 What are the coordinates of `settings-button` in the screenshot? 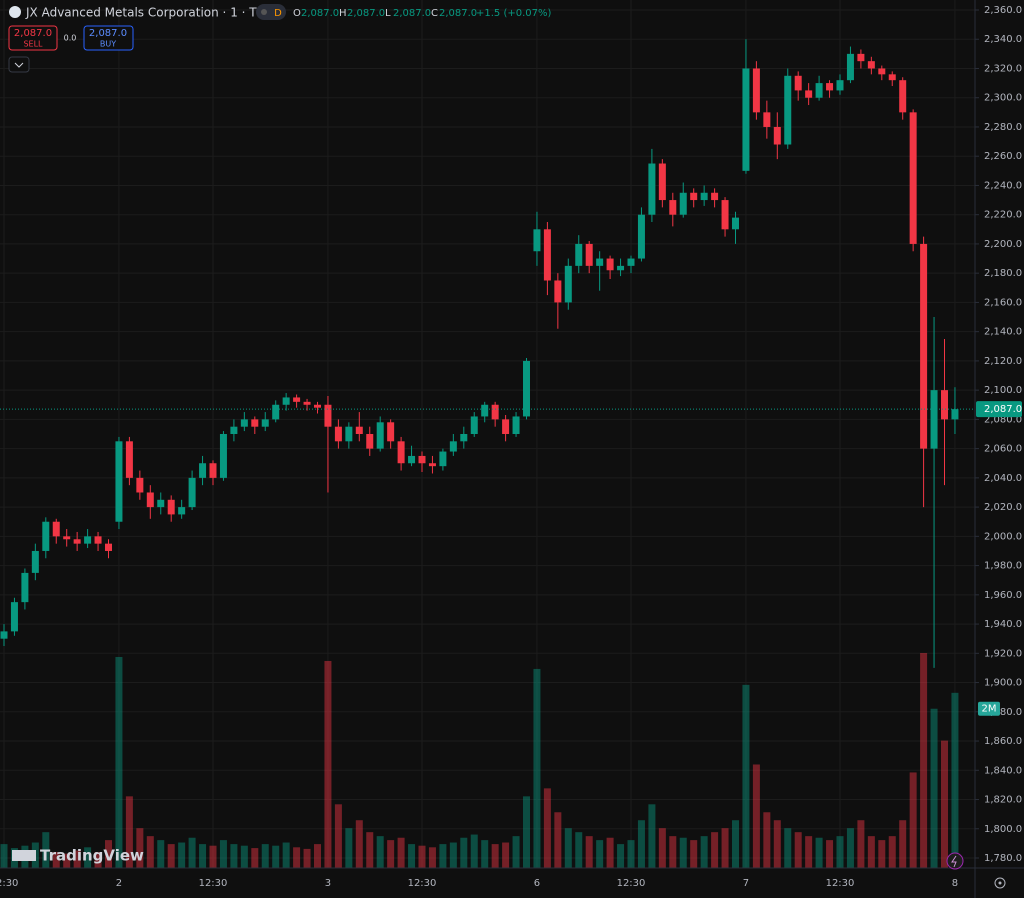 It's located at (1000, 883).